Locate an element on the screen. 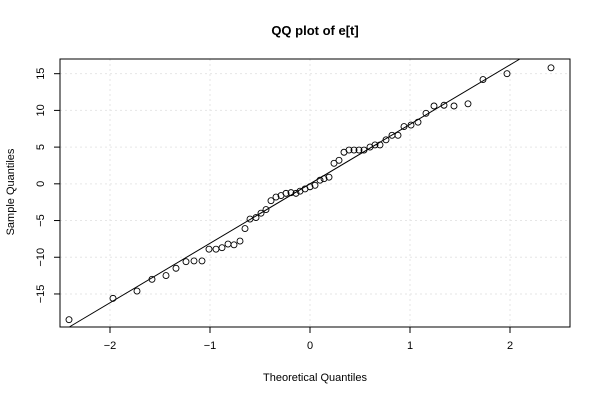 The width and height of the screenshot is (599, 400). y-tick-label: −5 is located at coordinates (41, 220).